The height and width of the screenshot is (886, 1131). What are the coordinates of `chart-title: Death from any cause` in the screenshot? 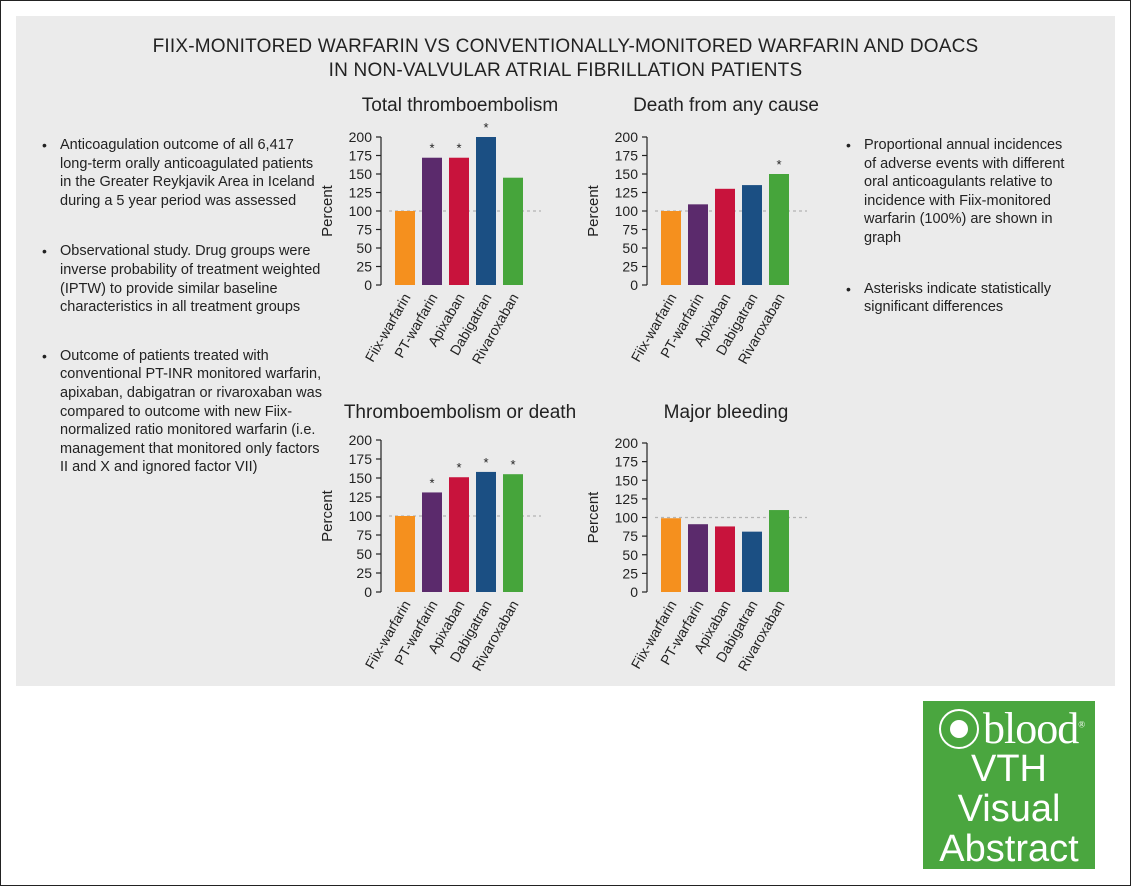 It's located at (726, 105).